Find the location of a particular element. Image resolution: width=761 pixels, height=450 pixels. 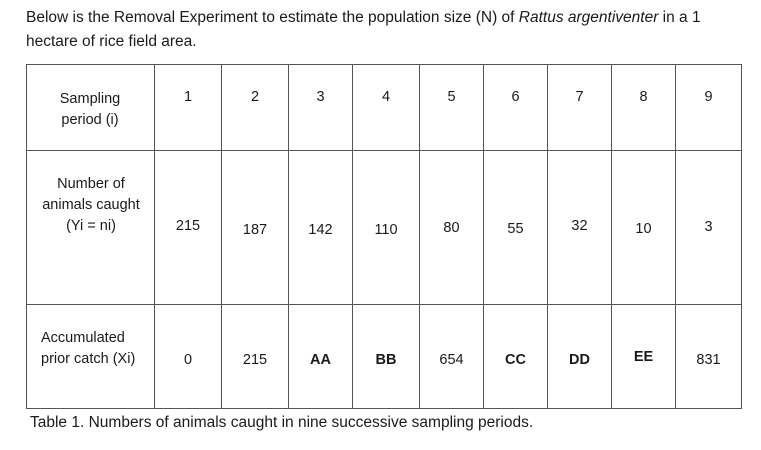

period-value: 3 is located at coordinates (320, 97).